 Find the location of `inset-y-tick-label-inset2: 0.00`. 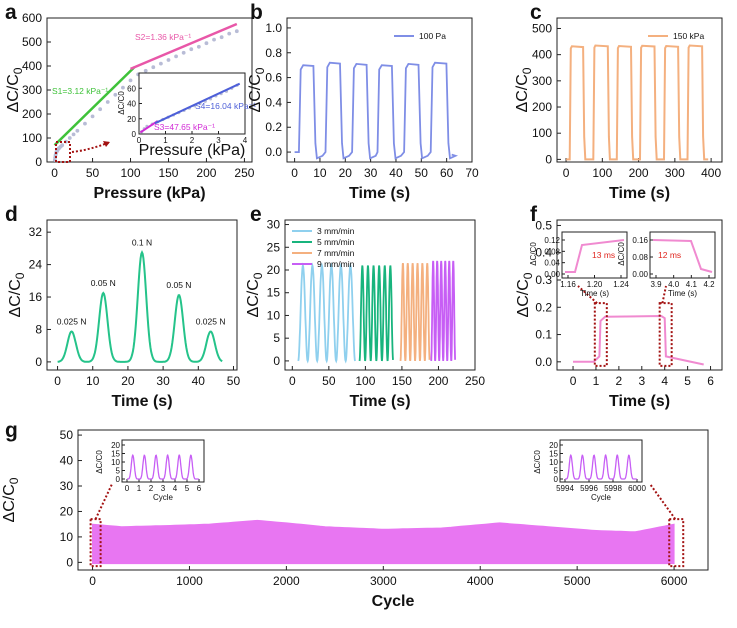

inset-y-tick-label-inset2: 0.00 is located at coordinates (640, 274).